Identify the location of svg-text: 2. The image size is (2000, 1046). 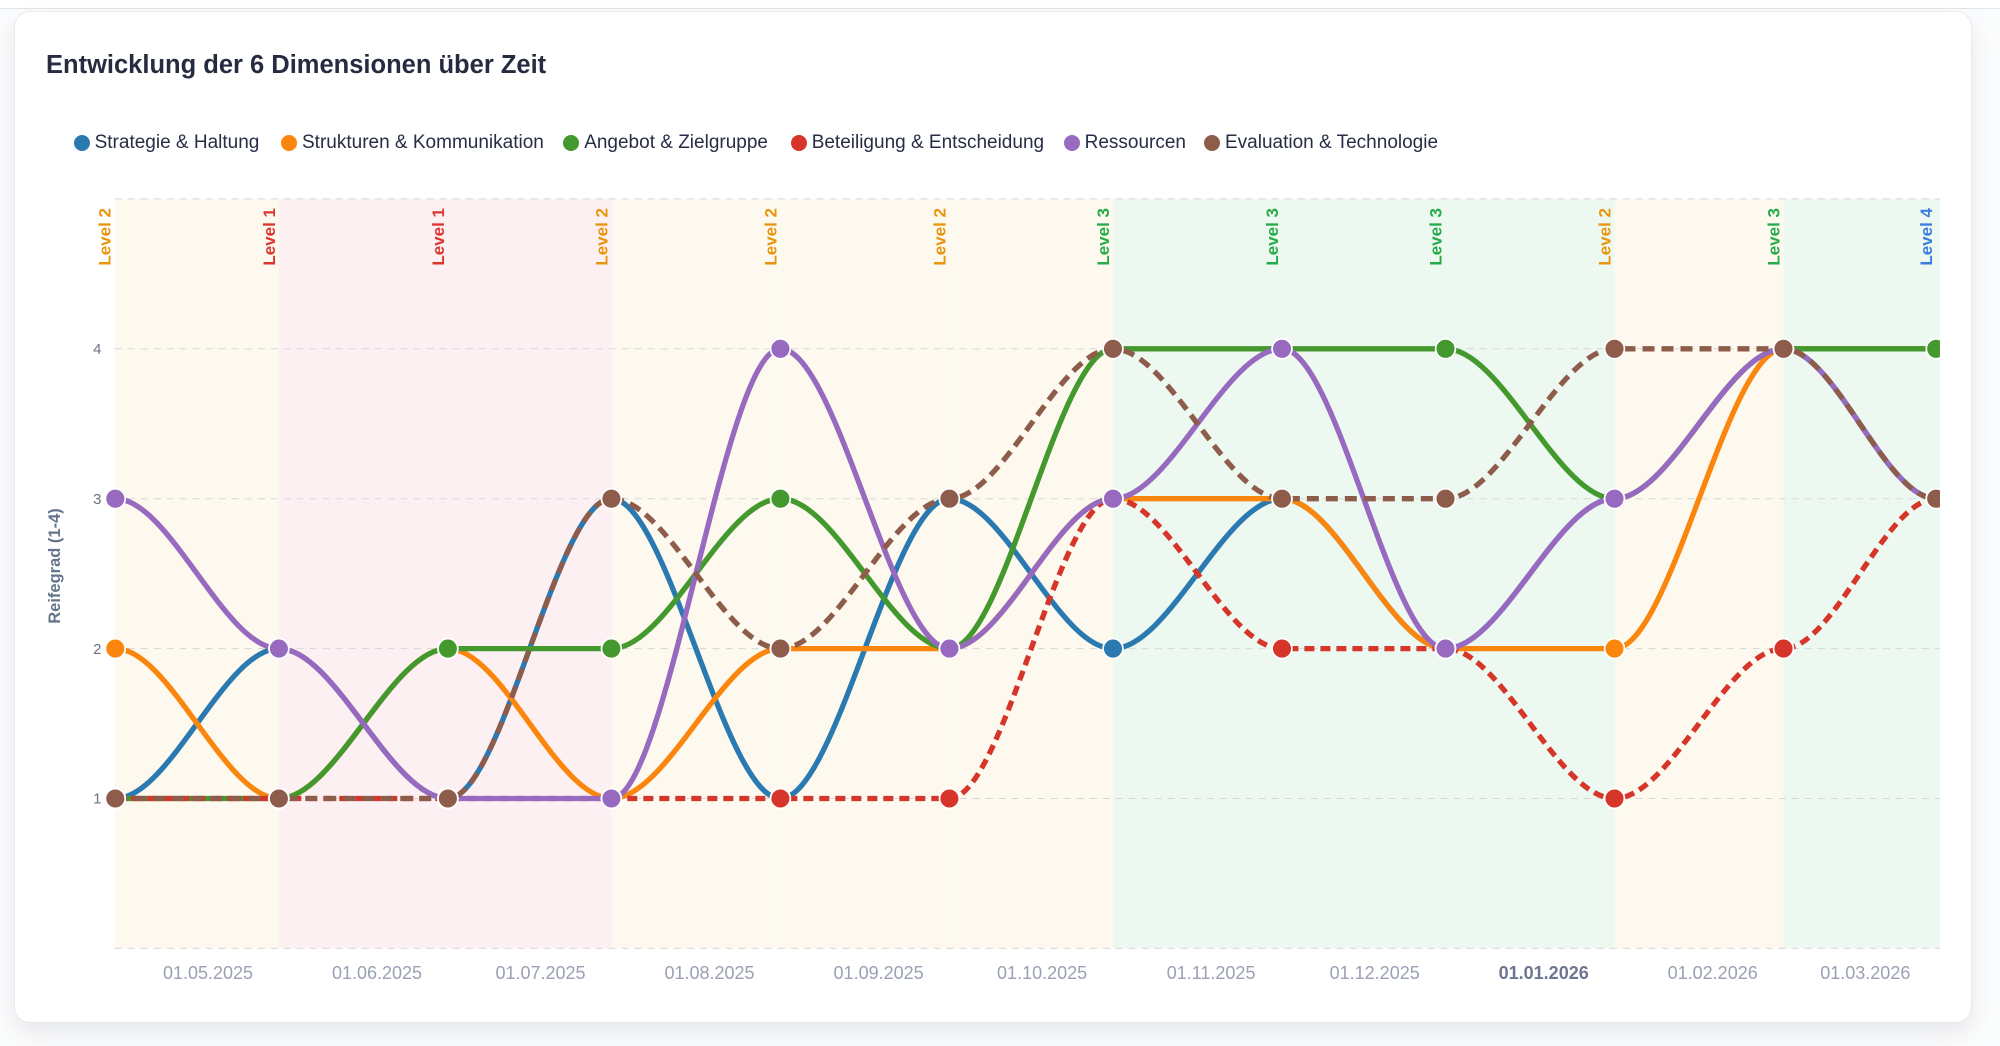
(97, 649).